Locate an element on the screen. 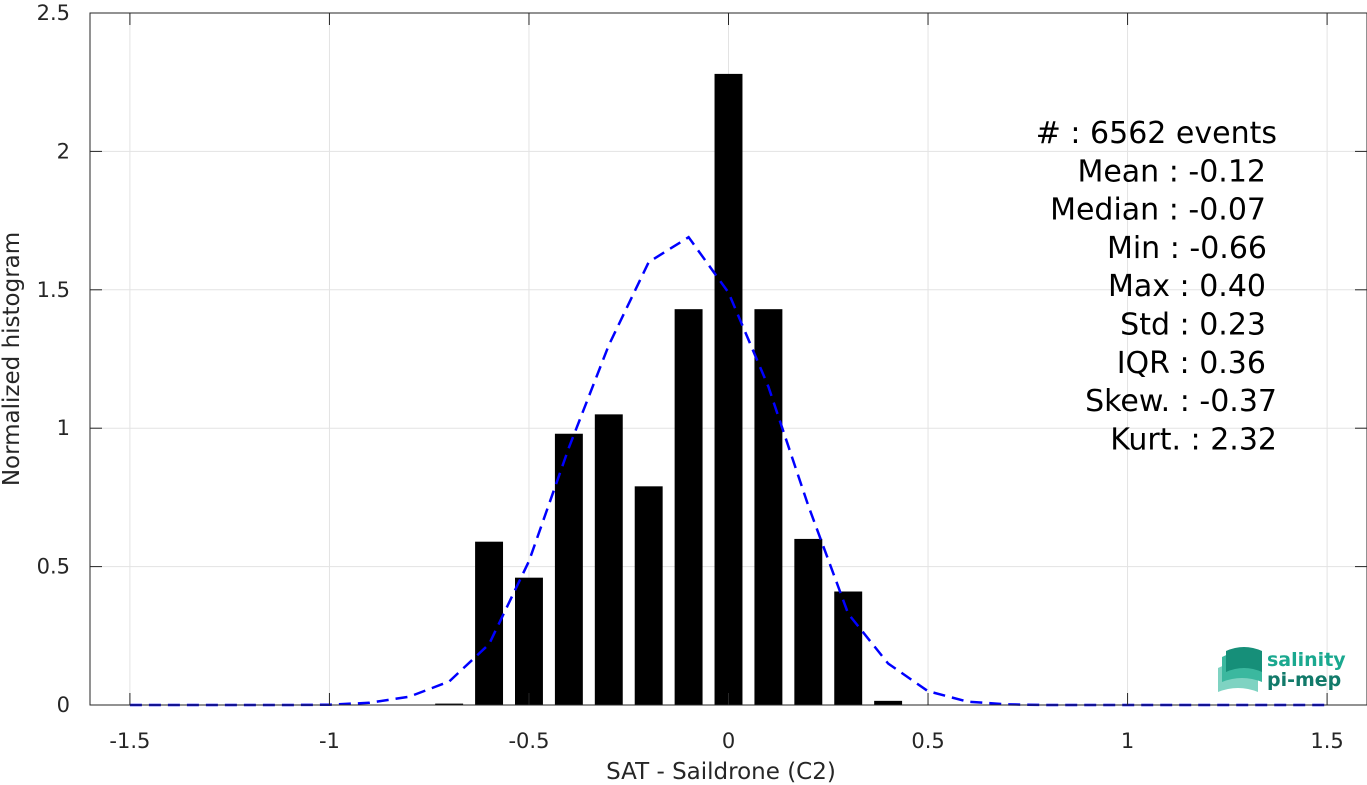 The image size is (1367, 785). logo-line-1: salinity is located at coordinates (1306, 660).